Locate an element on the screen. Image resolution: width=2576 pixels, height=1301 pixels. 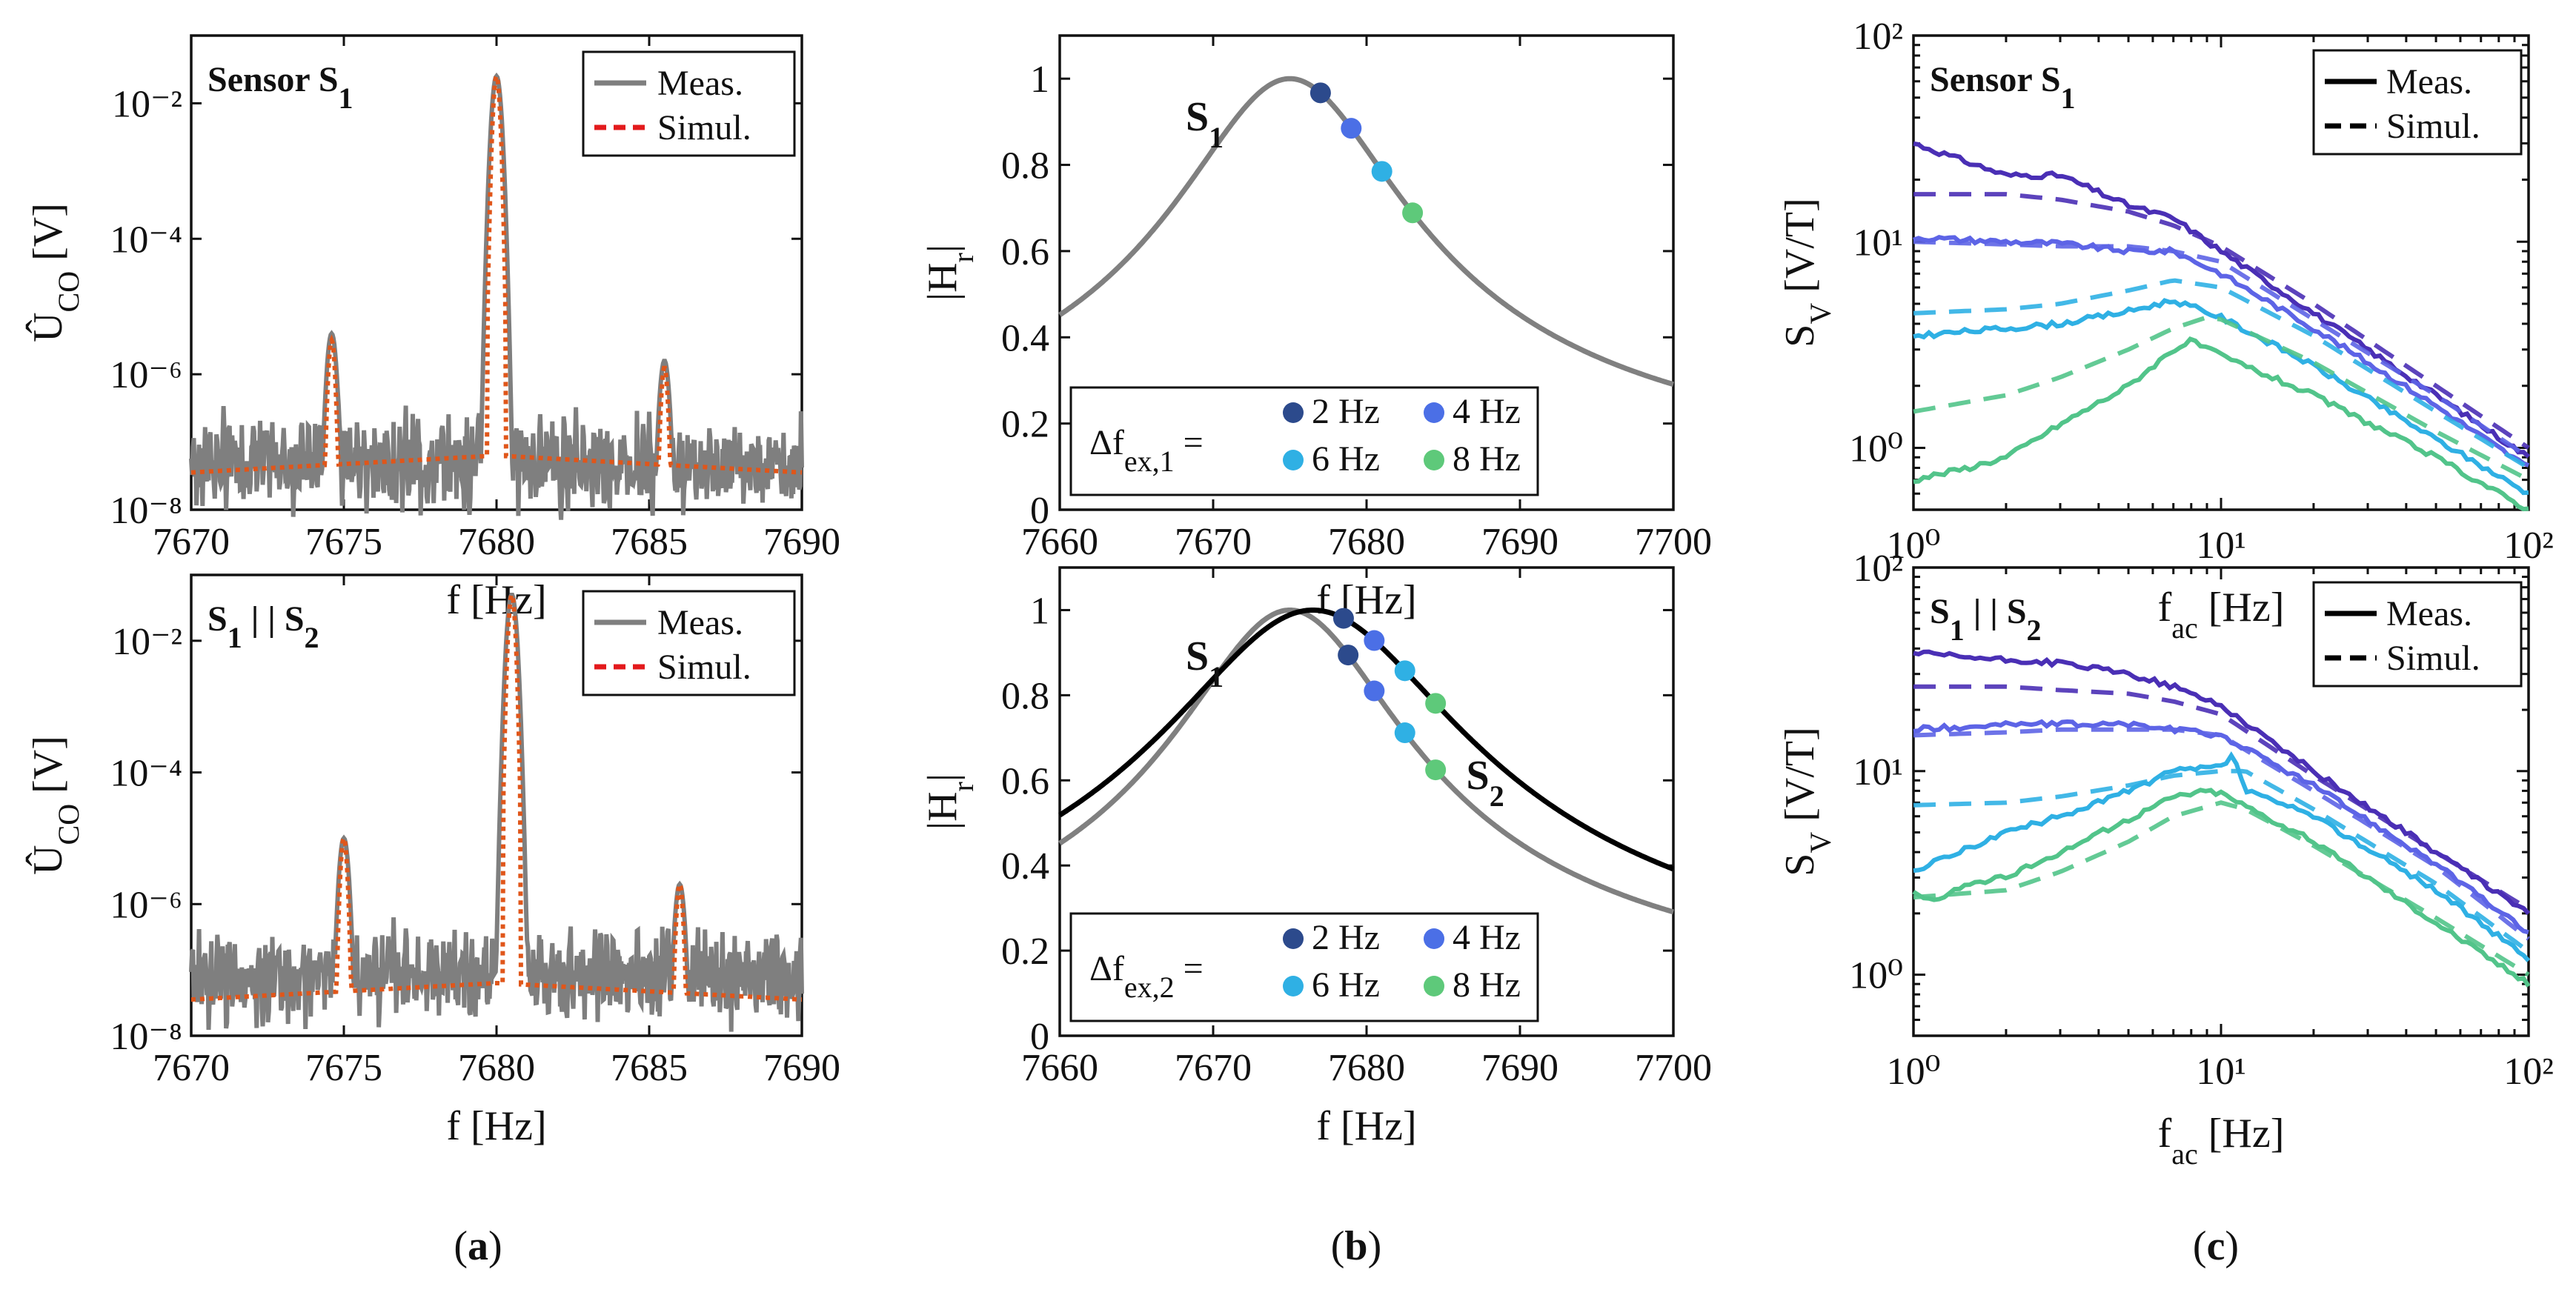
panel-label-b-text: b is located at coordinates (1355, 1246).